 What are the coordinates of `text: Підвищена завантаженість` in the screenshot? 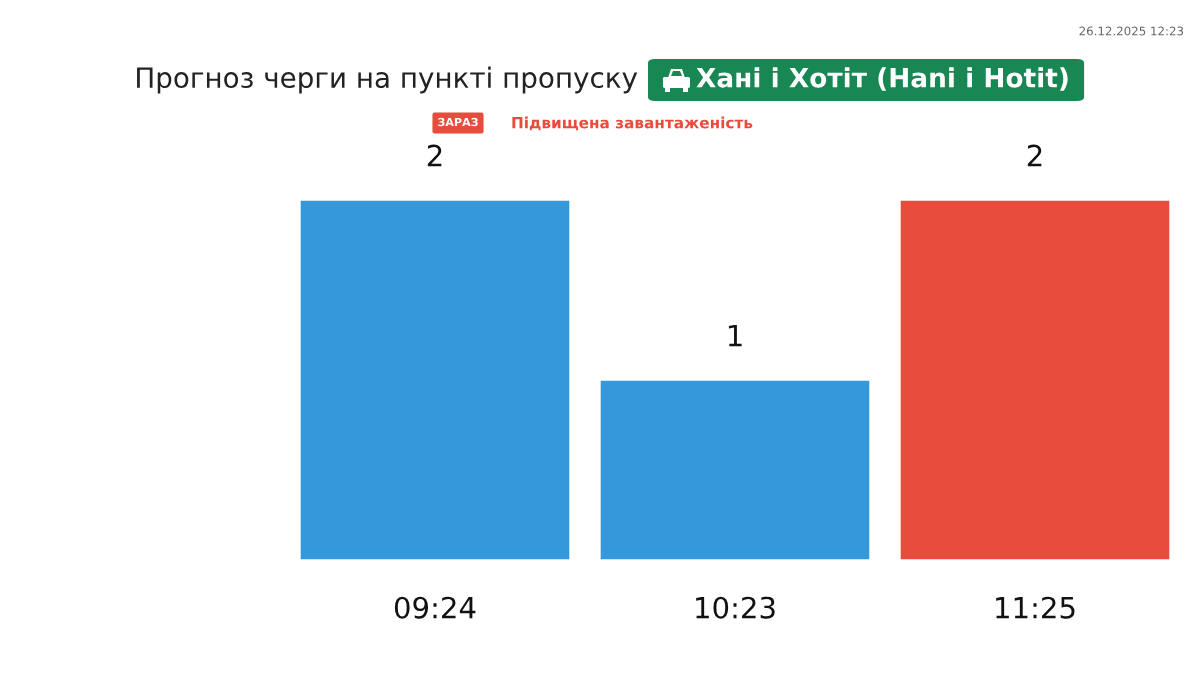 It's located at (632, 123).